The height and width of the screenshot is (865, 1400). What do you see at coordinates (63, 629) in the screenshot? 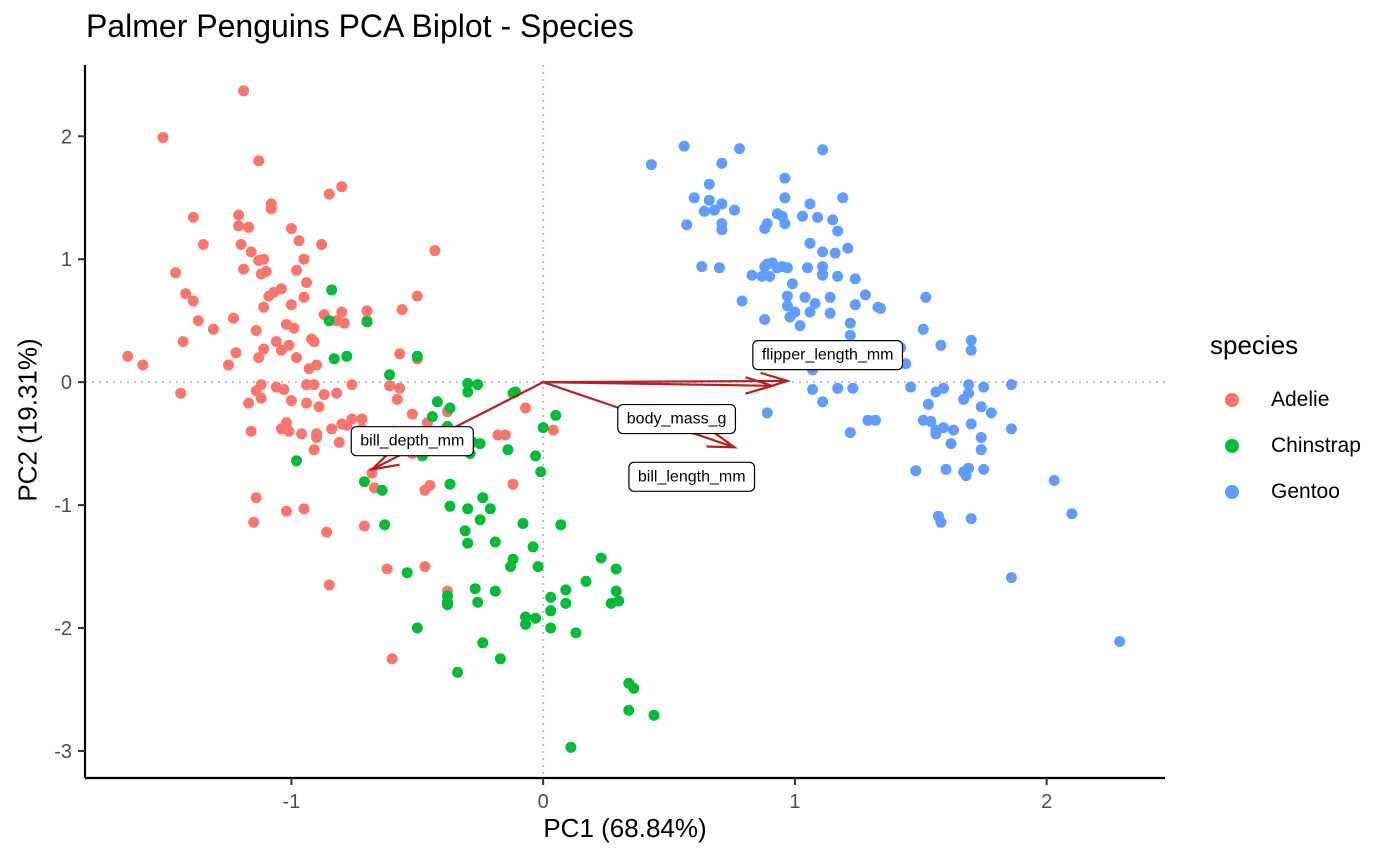
I see `y-tick-label: -2` at bounding box center [63, 629].